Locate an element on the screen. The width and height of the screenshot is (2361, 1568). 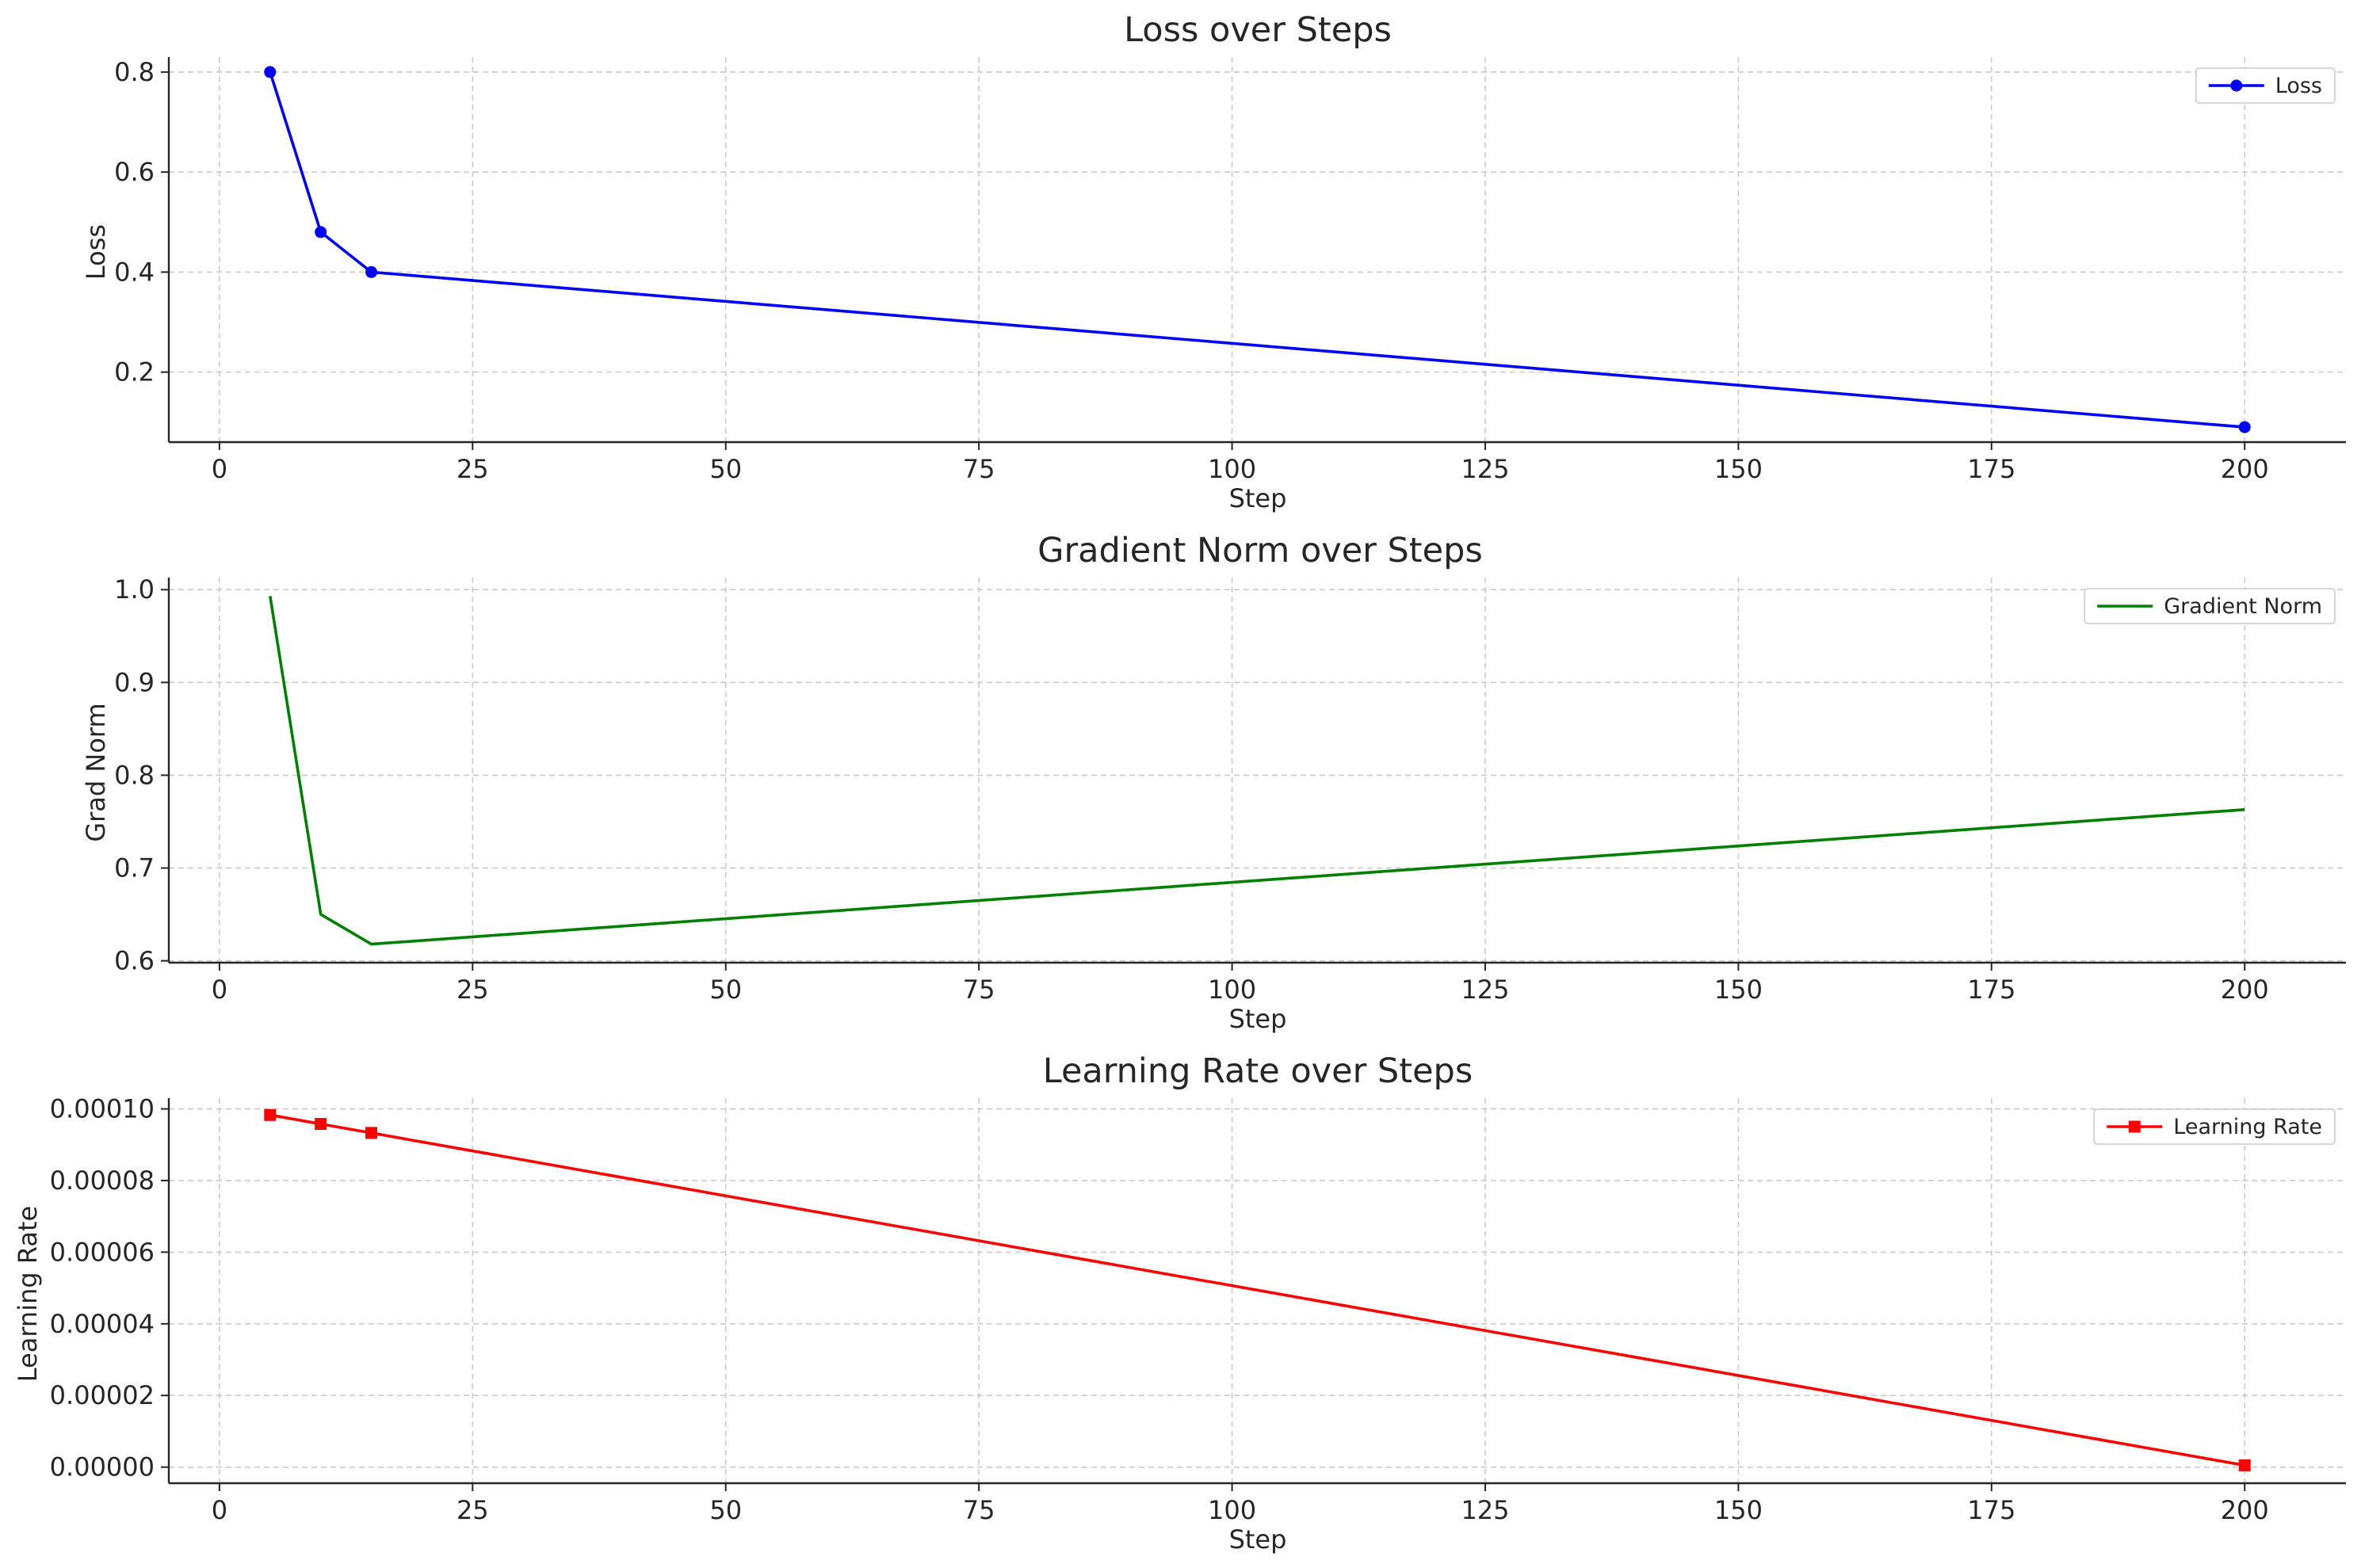
y-tick-label: 0.7 is located at coordinates (134, 868).